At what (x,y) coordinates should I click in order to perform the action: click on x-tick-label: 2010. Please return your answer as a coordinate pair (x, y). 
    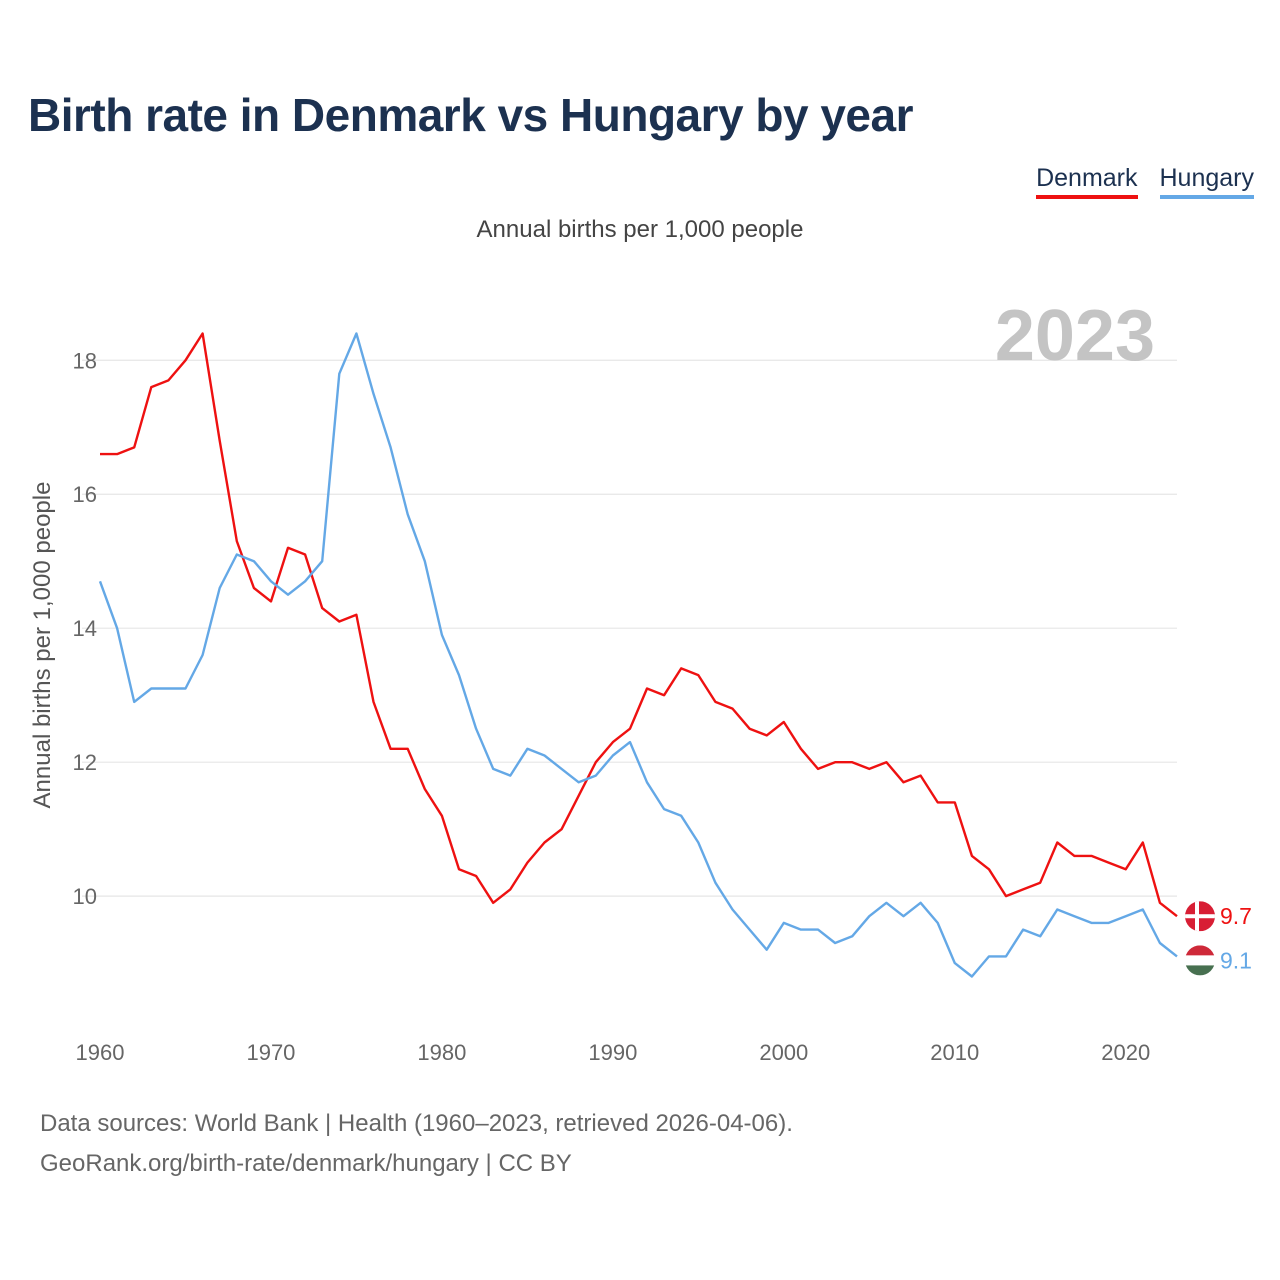
    Looking at the image, I should click on (954, 1052).